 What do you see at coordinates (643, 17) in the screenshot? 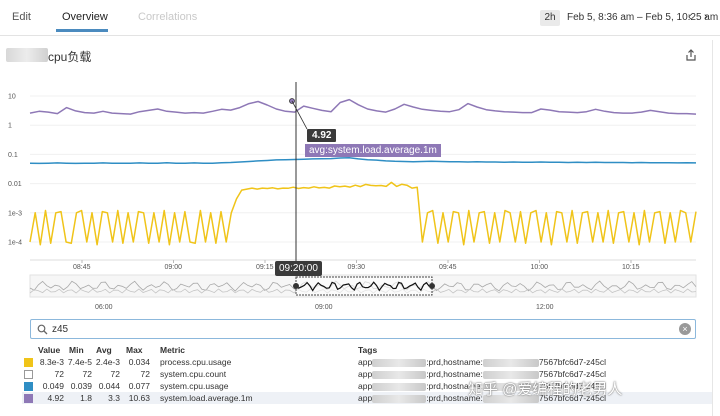
I see `time-range-picker: Feb 5, 8:36 am – Feb 5, 10:25 am` at bounding box center [643, 17].